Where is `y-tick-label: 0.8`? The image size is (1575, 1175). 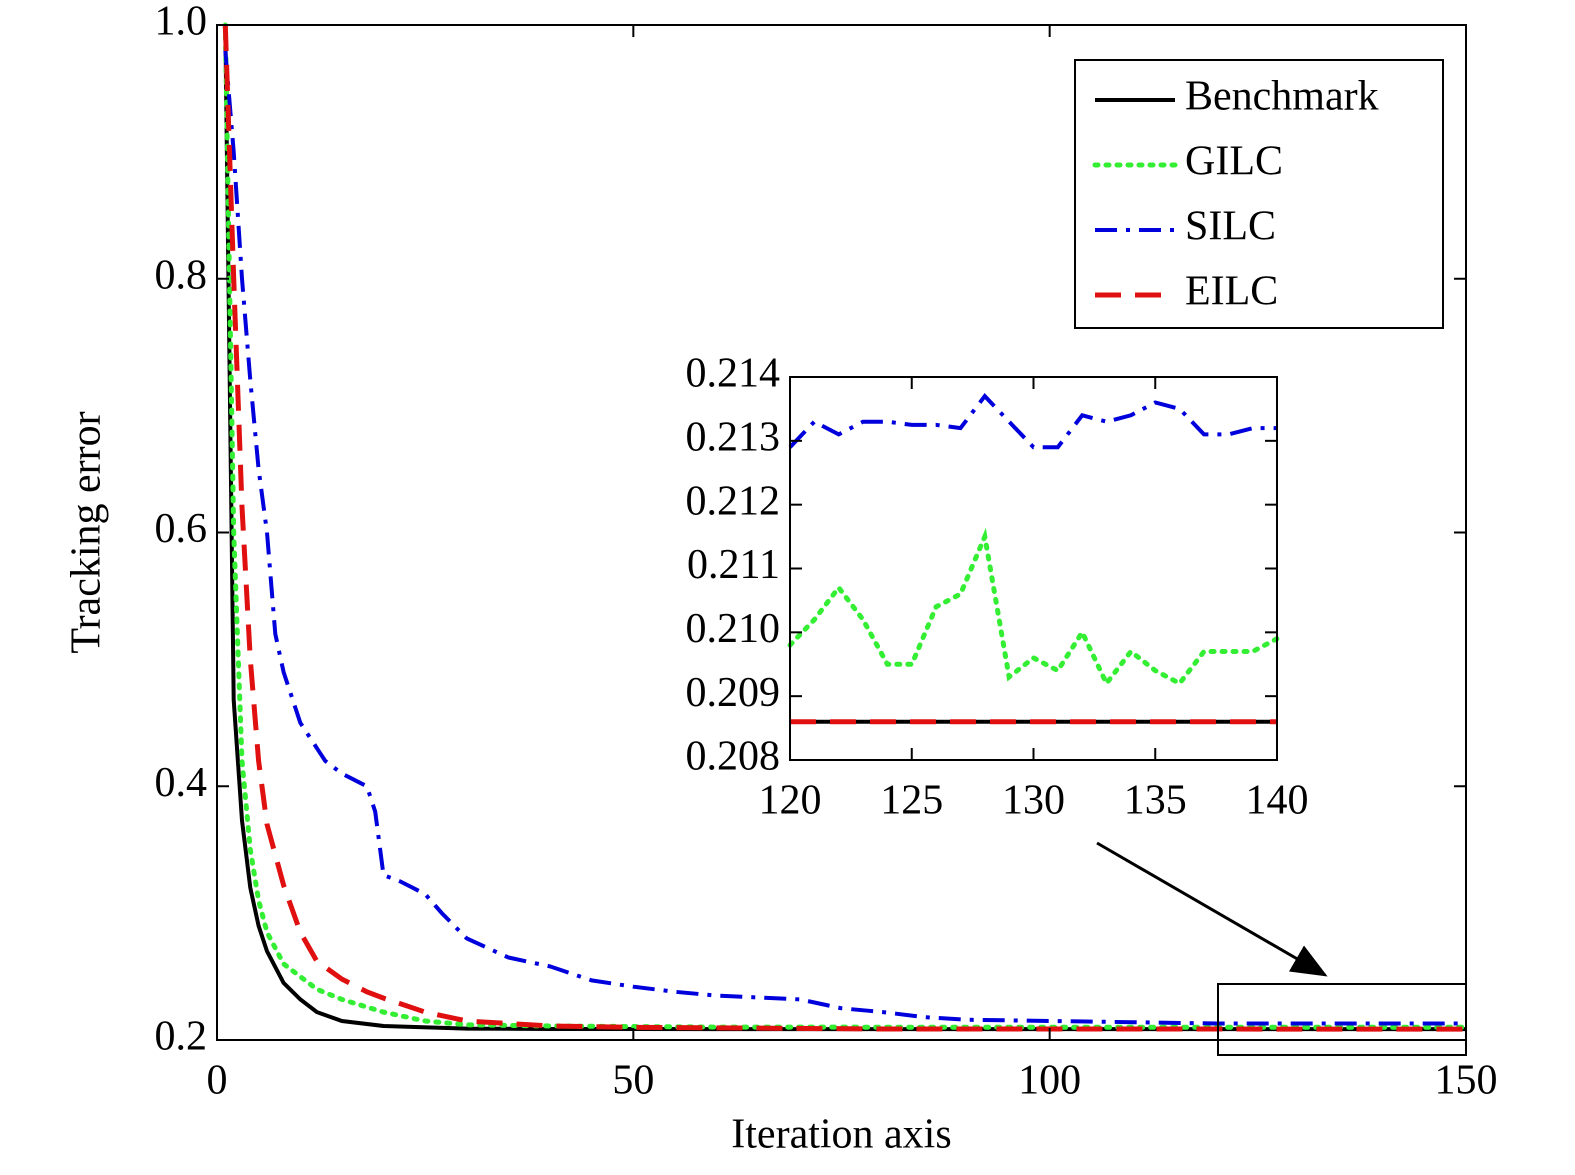 y-tick-label: 0.8 is located at coordinates (181, 275).